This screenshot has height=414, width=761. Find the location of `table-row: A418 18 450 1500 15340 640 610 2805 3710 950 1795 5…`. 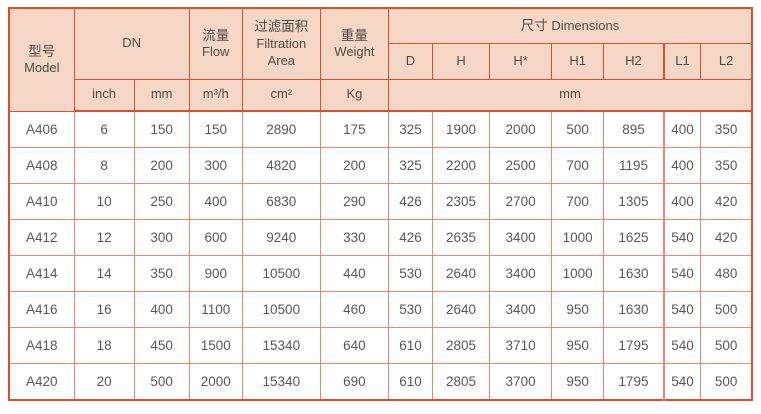

table-row: A418 18 450 1500 15340 640 610 2805 3710 950 1795 5… is located at coordinates (380, 345).